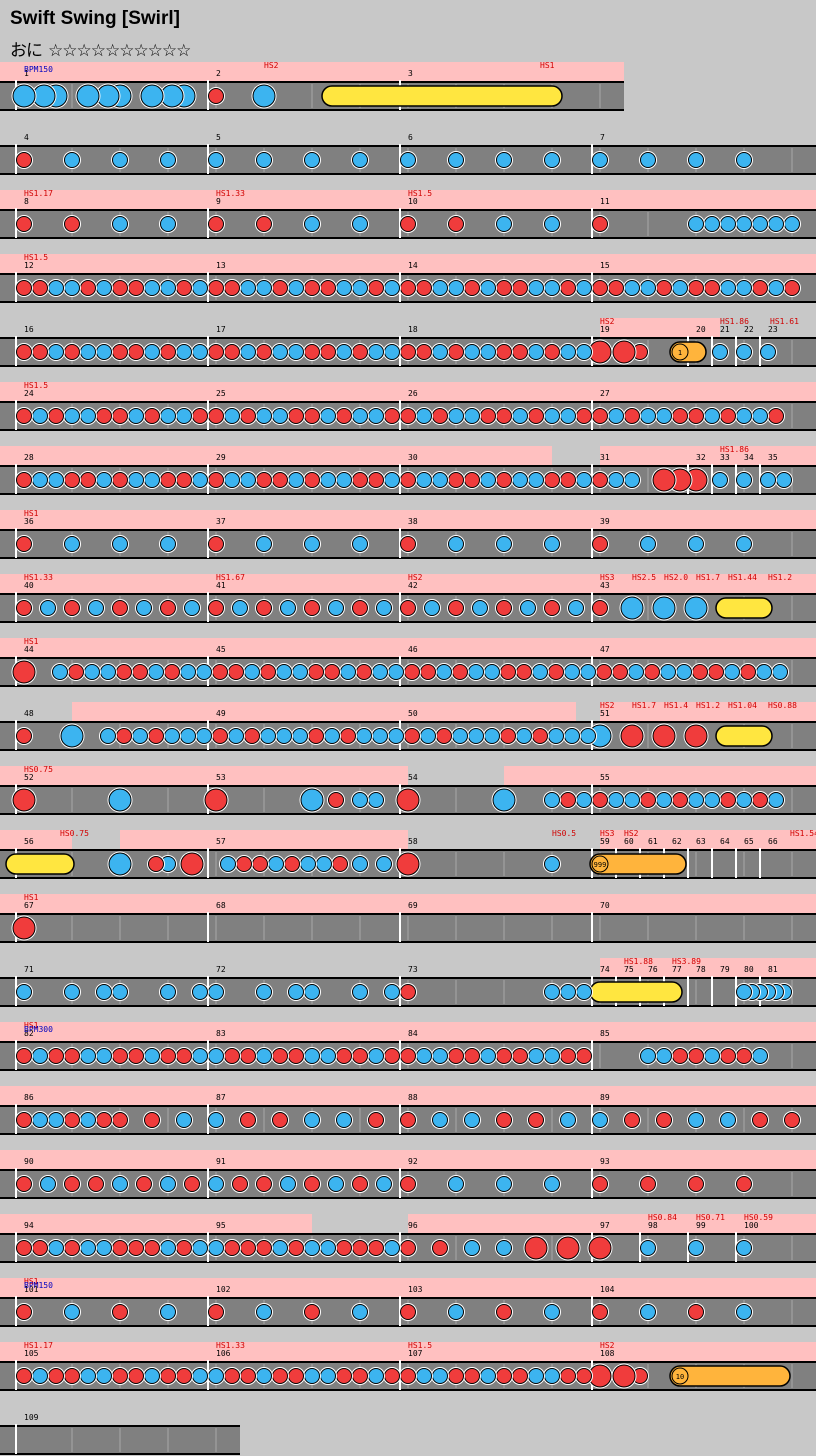 The image size is (816, 1456). What do you see at coordinates (29, 969) in the screenshot?
I see `measure-number: 71` at bounding box center [29, 969].